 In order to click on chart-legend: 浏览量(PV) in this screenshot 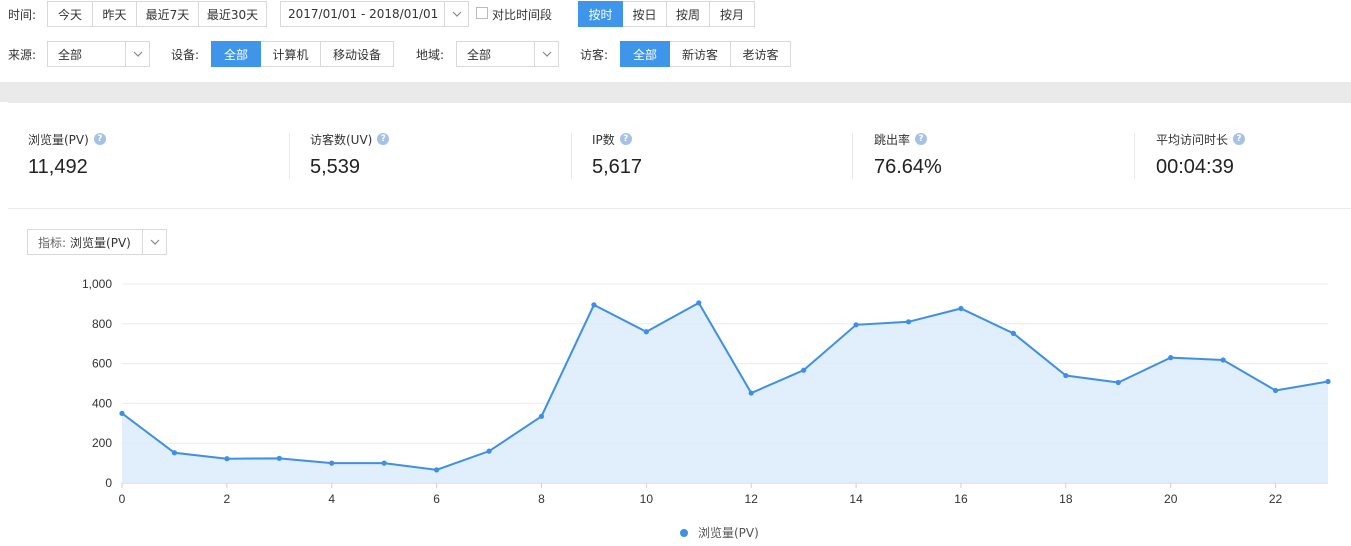, I will do `click(719, 532)`.